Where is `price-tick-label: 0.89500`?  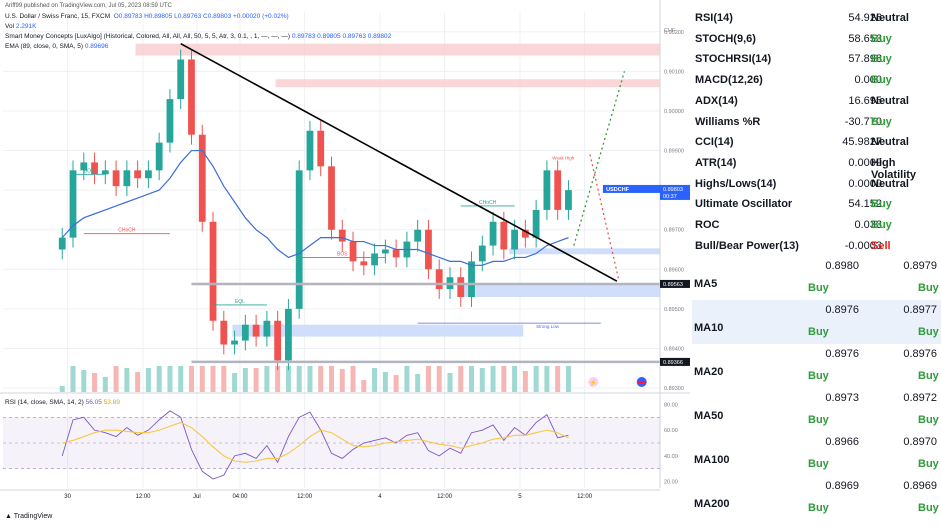
price-tick-label: 0.89500 is located at coordinates (674, 310).